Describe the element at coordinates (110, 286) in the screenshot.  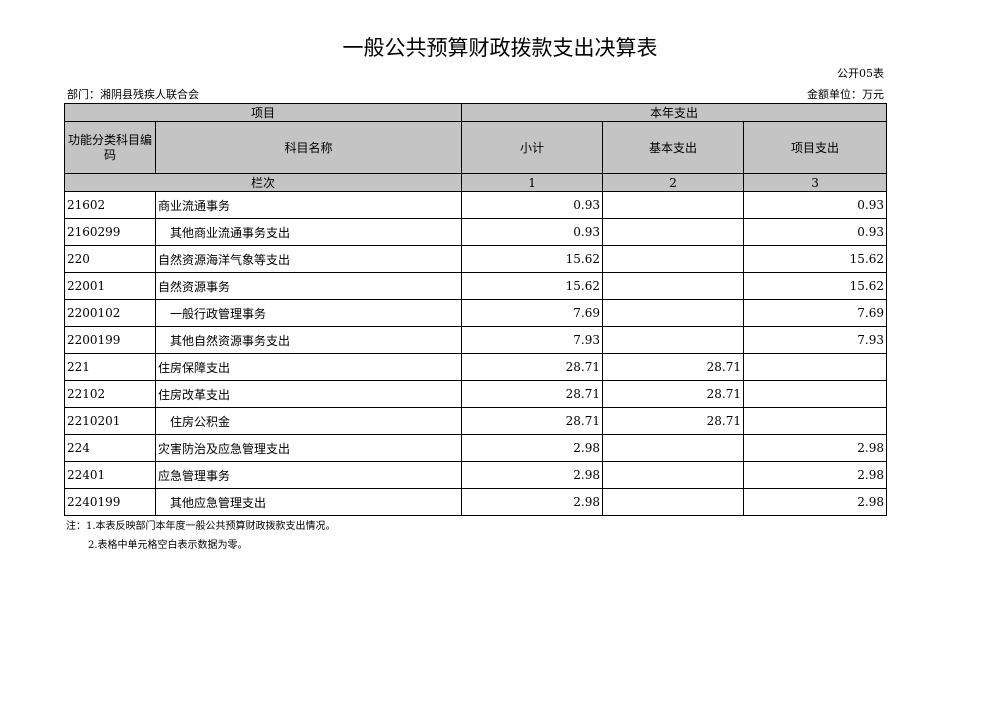
I see `code-cell: 22001` at that location.